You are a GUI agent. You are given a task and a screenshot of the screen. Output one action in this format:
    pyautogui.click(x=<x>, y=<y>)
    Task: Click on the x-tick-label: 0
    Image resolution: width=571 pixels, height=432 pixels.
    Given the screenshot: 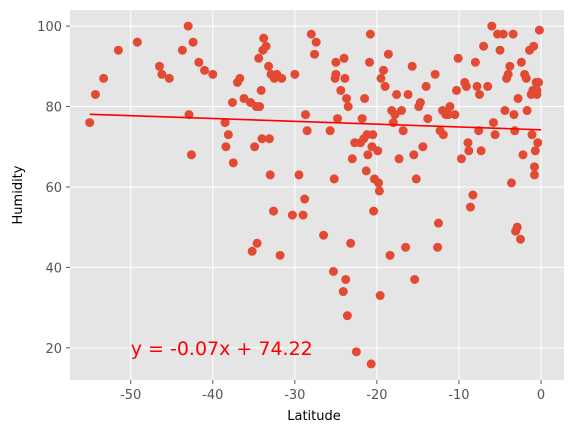 What is the action you would take?
    pyautogui.click(x=541, y=395)
    